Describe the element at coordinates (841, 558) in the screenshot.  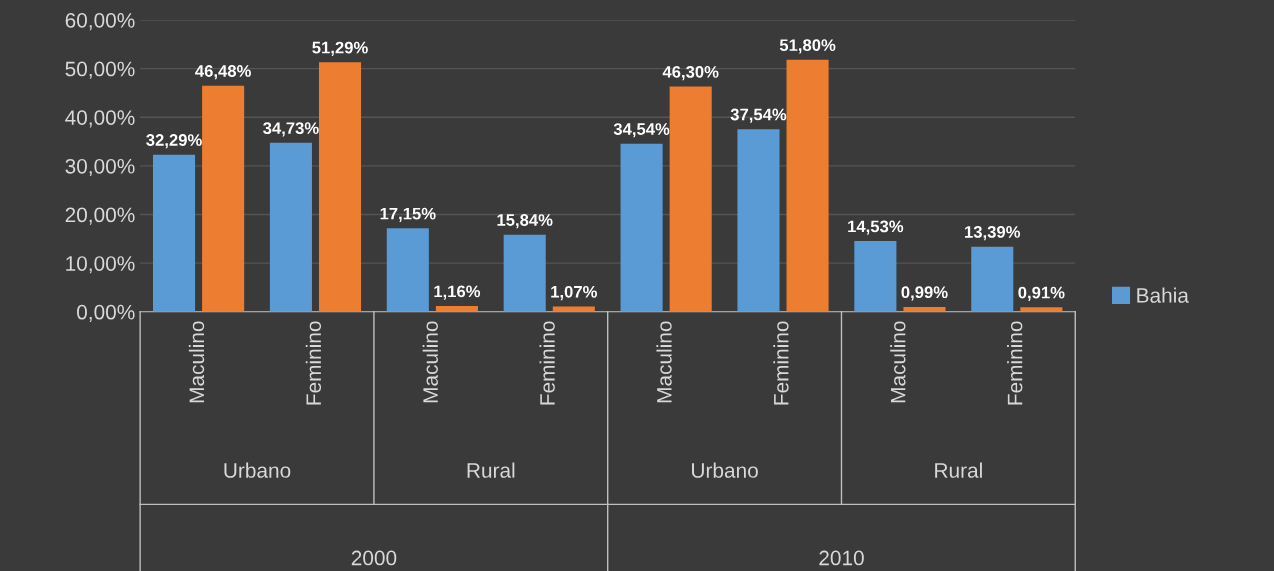
I see `text: 2010` at that location.